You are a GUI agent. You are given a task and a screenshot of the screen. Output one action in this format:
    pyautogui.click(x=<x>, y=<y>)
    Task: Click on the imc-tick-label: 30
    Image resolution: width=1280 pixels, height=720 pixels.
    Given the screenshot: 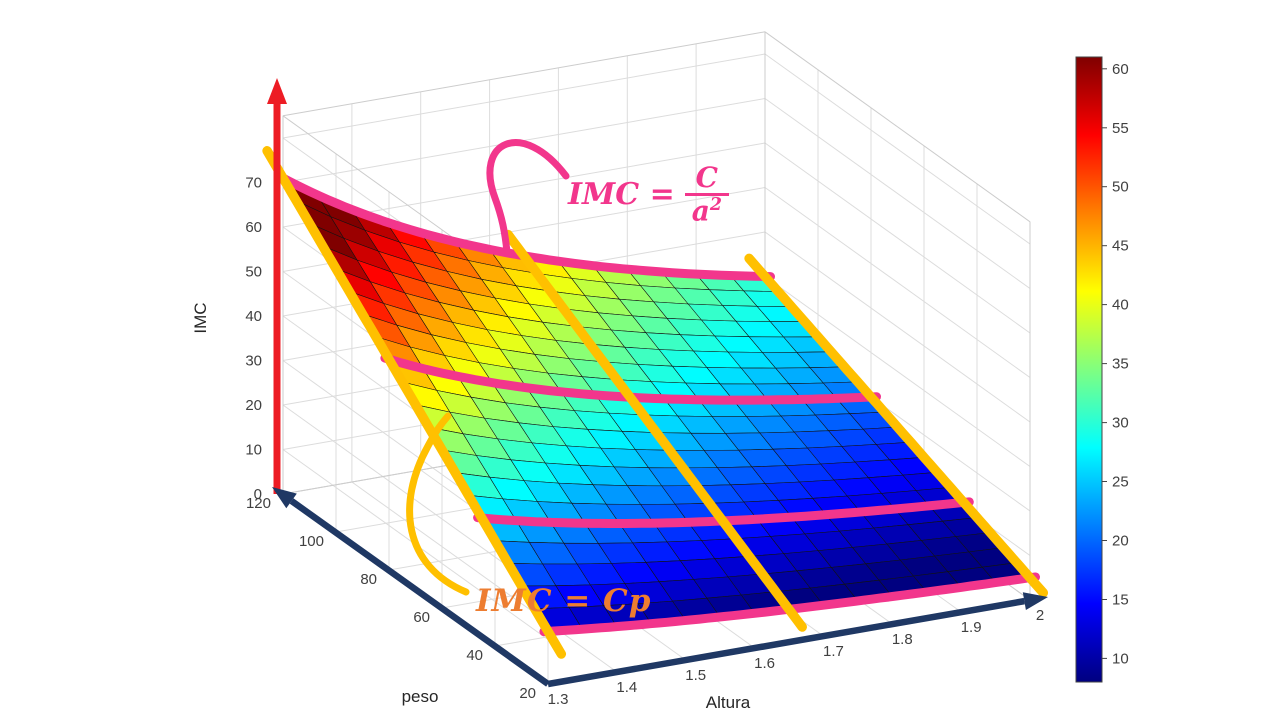 What is the action you would take?
    pyautogui.click(x=253, y=361)
    